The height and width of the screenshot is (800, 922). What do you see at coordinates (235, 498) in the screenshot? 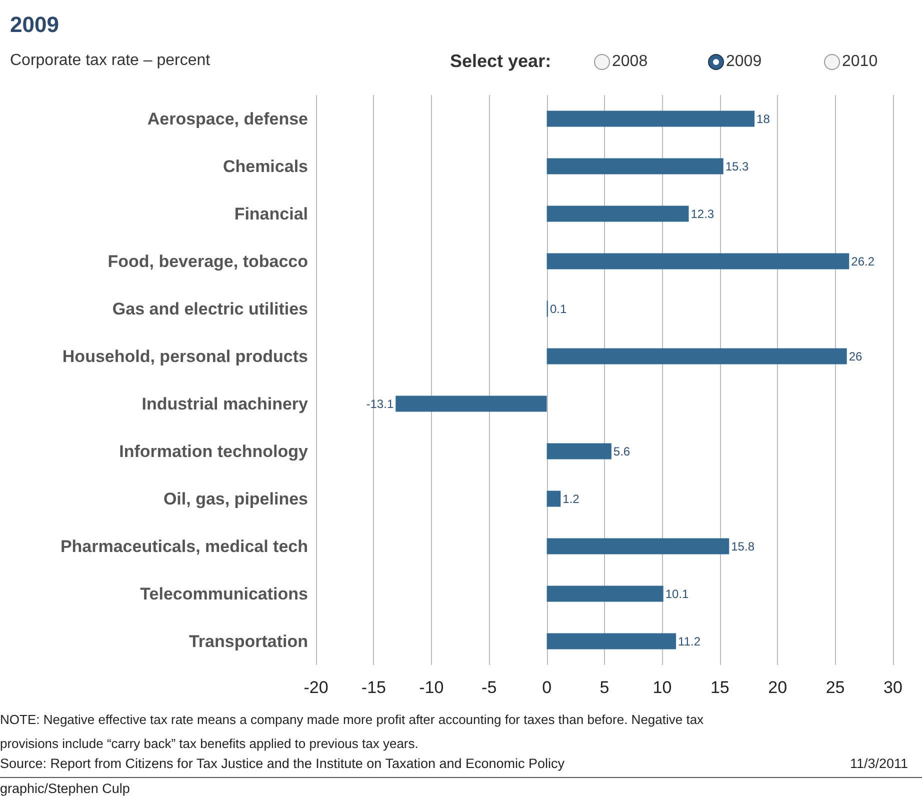
I see `y-tick-label: Oil, gas, pipelines` at bounding box center [235, 498].